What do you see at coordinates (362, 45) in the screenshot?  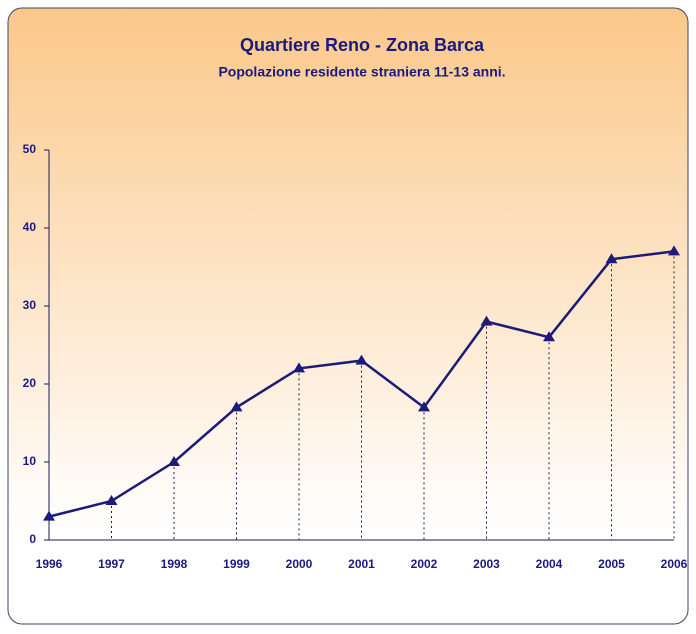 I see `chart-title: Quartiere Reno - Zona Barca` at bounding box center [362, 45].